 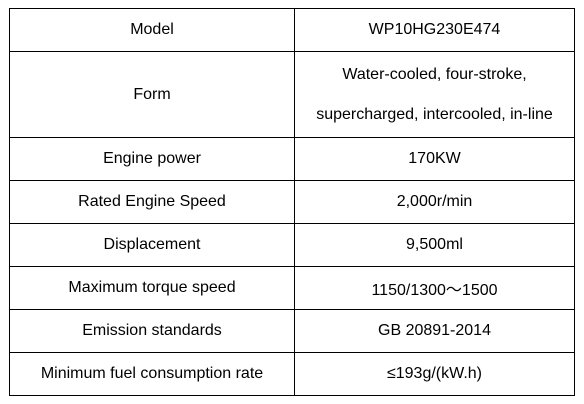 I want to click on spec-label: Rated Engine Speed, so click(x=152, y=202).